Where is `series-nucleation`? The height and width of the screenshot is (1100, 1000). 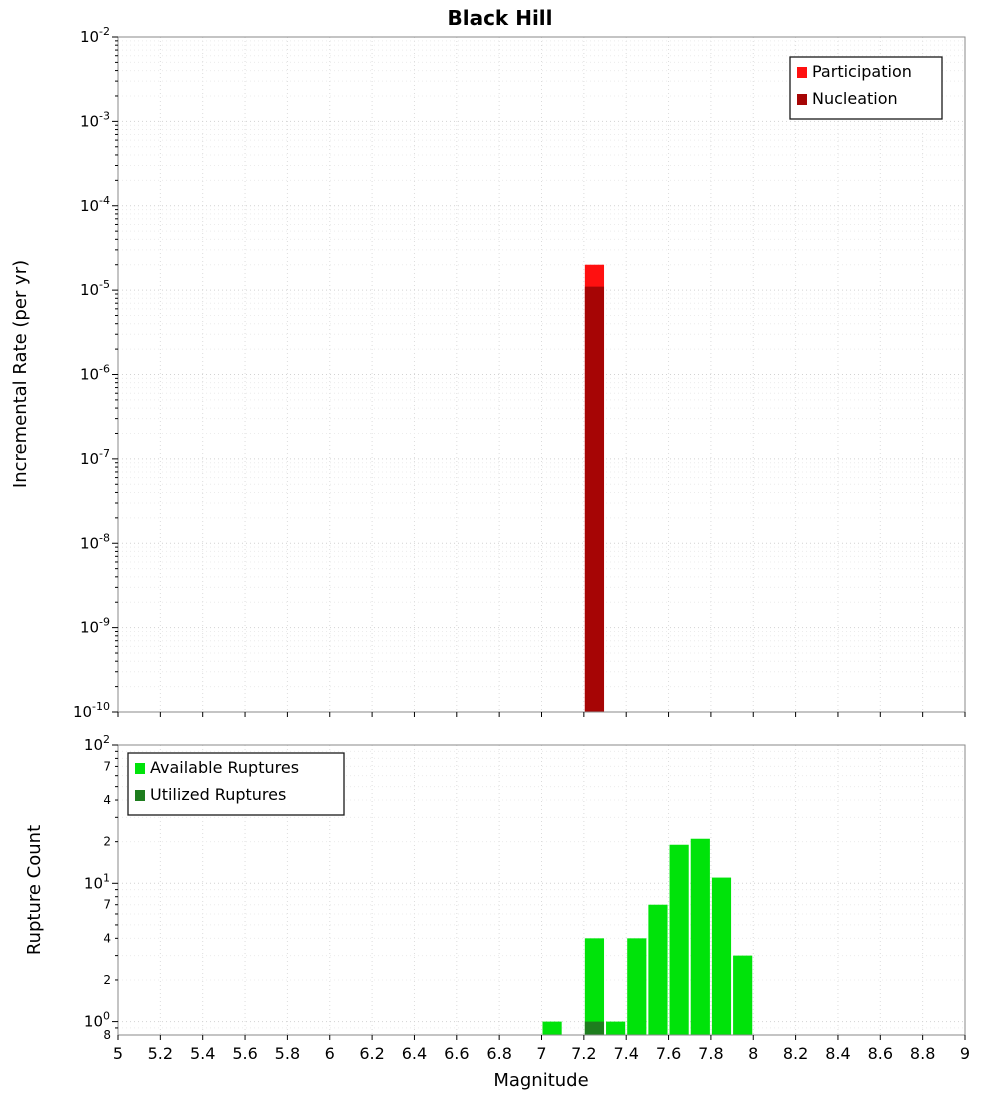
series-nucleation is located at coordinates (594, 499).